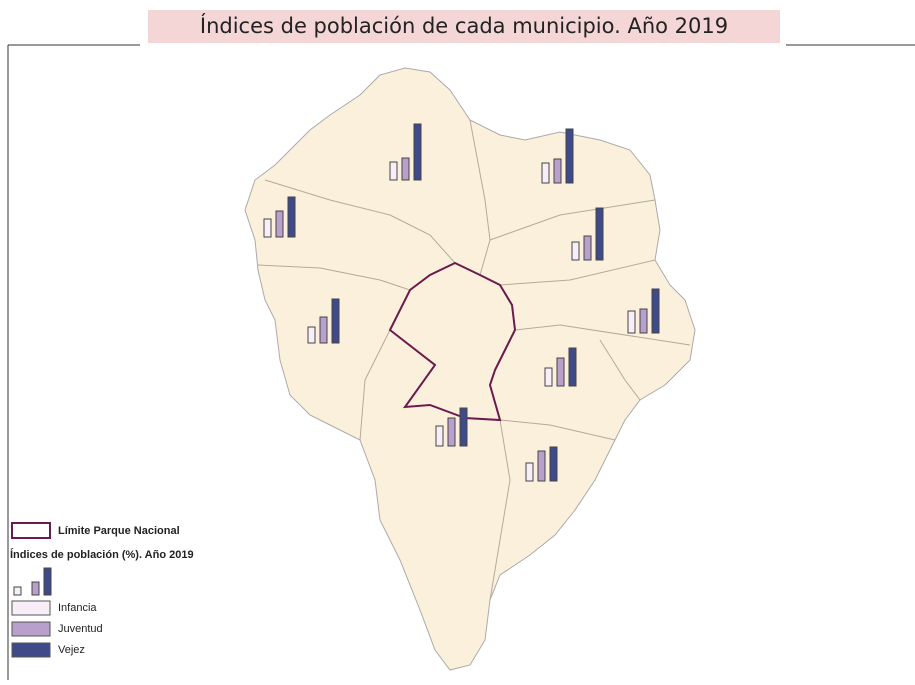 The height and width of the screenshot is (685, 915). I want to click on title-box, so click(464, 26).